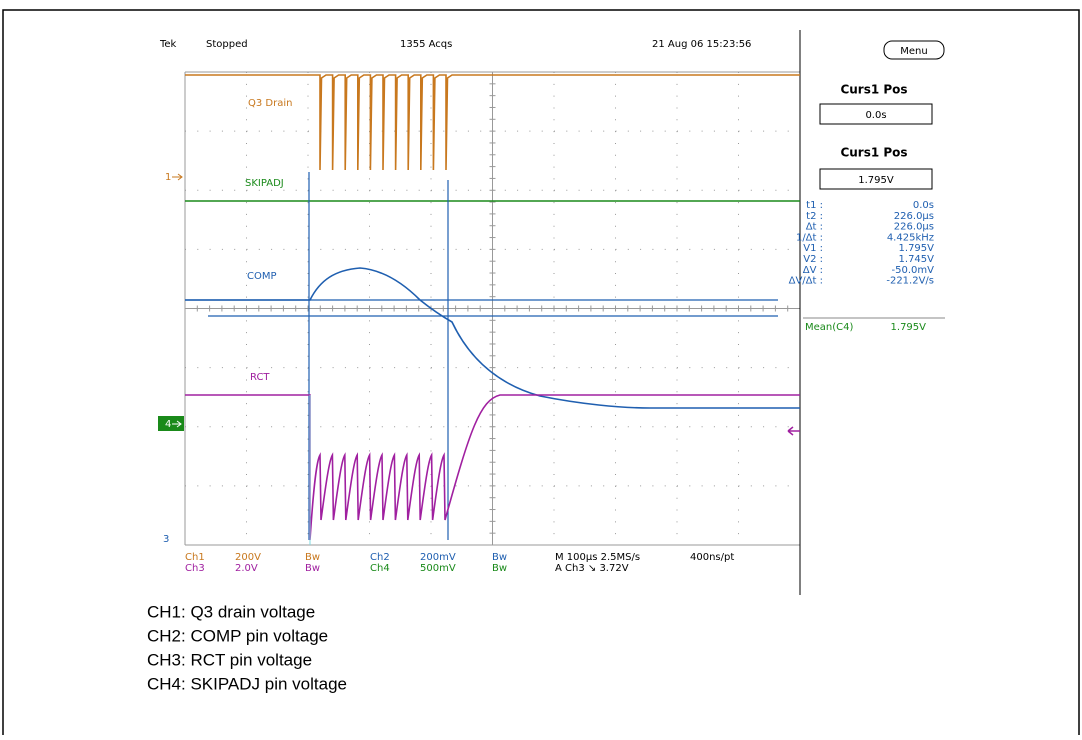 The image size is (1082, 740). I want to click on rct-trace, so click(492, 467).